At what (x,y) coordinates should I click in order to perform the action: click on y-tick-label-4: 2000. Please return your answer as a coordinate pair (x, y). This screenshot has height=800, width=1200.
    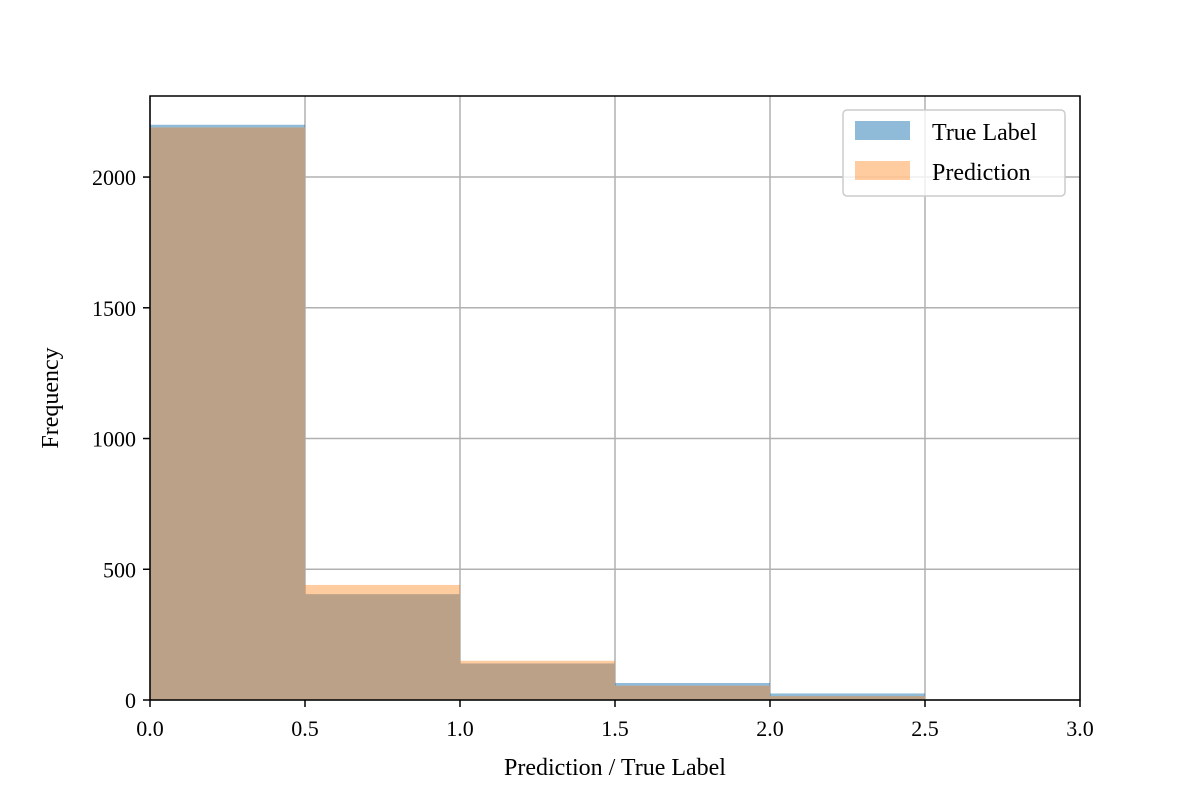
    Looking at the image, I should click on (114, 177).